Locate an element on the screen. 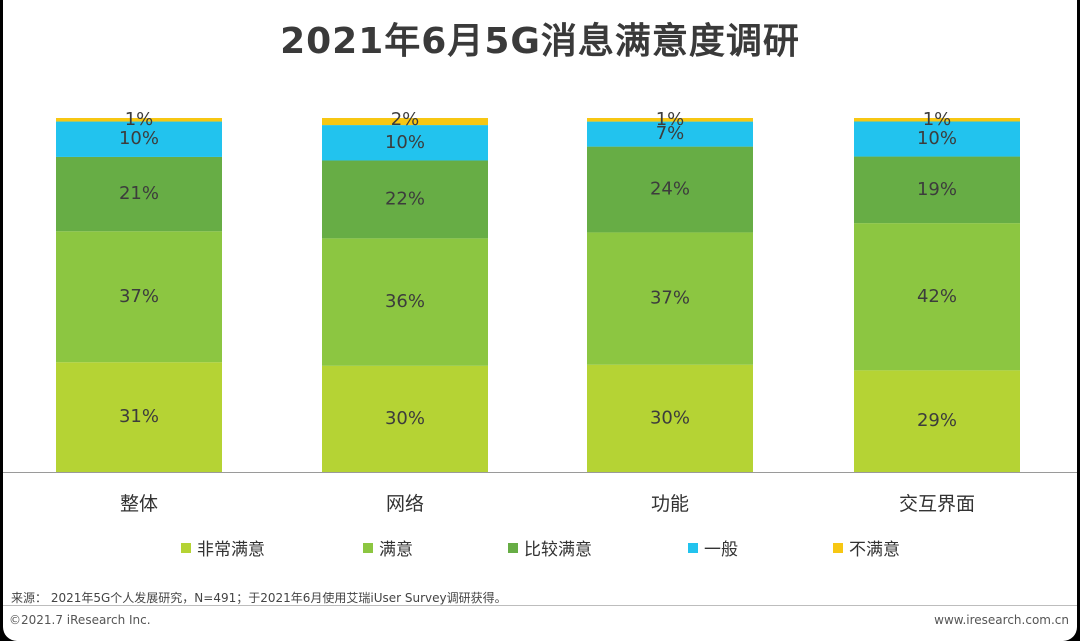 This screenshot has height=641, width=1080. legend-item: 一般 is located at coordinates (713, 547).